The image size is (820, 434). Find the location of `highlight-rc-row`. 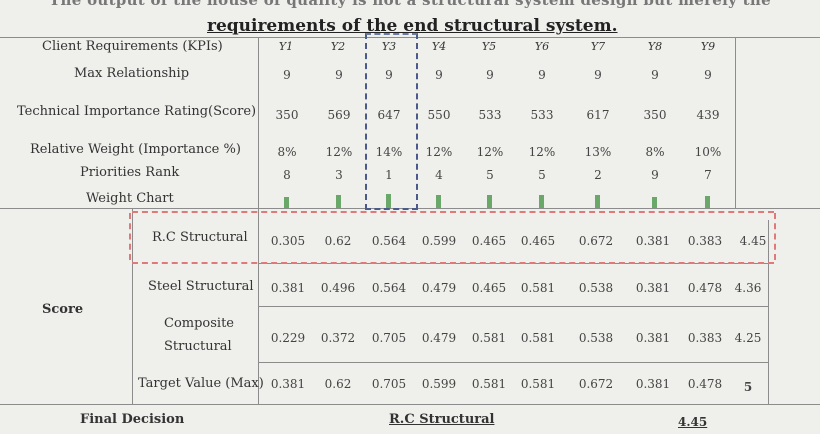

highlight-rc-row is located at coordinates (453, 237).